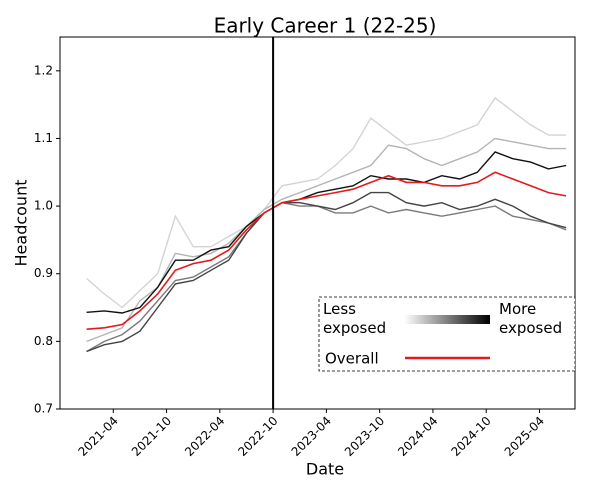  I want to click on legend-high-label: More exposed, so click(531, 318).